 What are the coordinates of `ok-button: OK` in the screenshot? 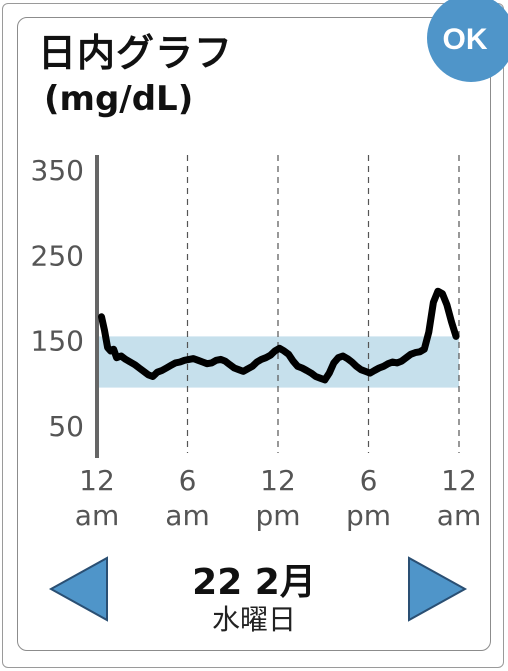 It's located at (467, 41).